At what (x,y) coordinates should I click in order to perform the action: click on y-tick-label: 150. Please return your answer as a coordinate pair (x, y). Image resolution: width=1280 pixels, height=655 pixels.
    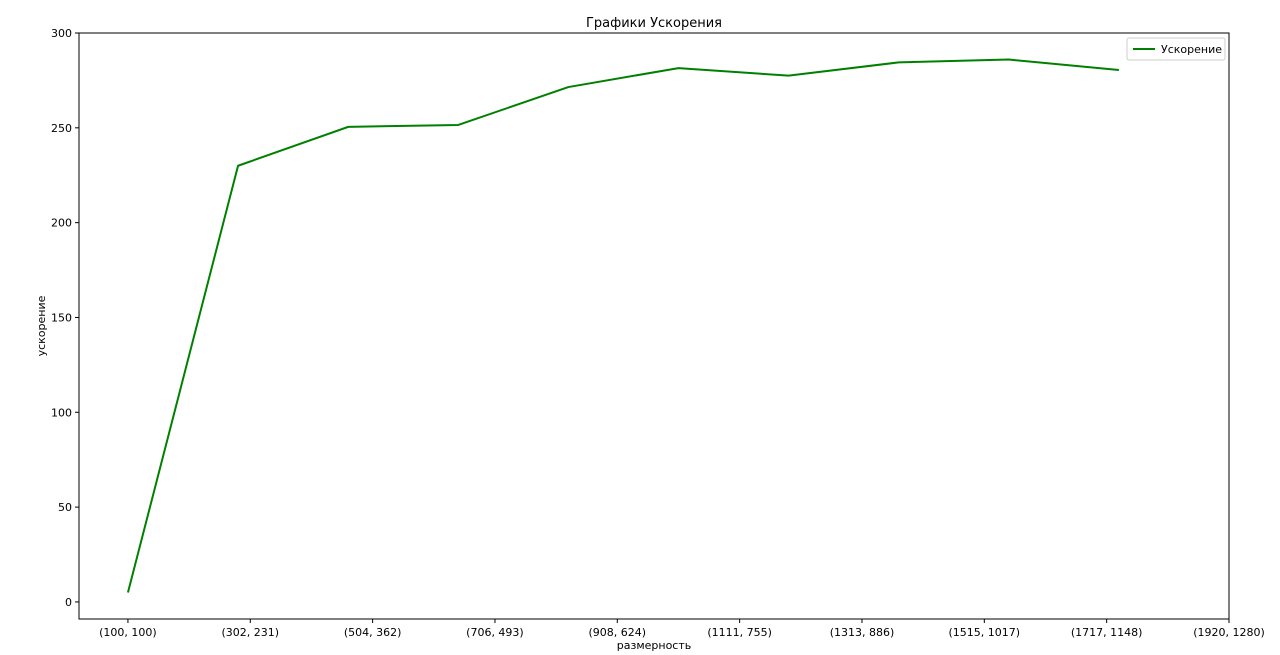
    Looking at the image, I should click on (61, 317).